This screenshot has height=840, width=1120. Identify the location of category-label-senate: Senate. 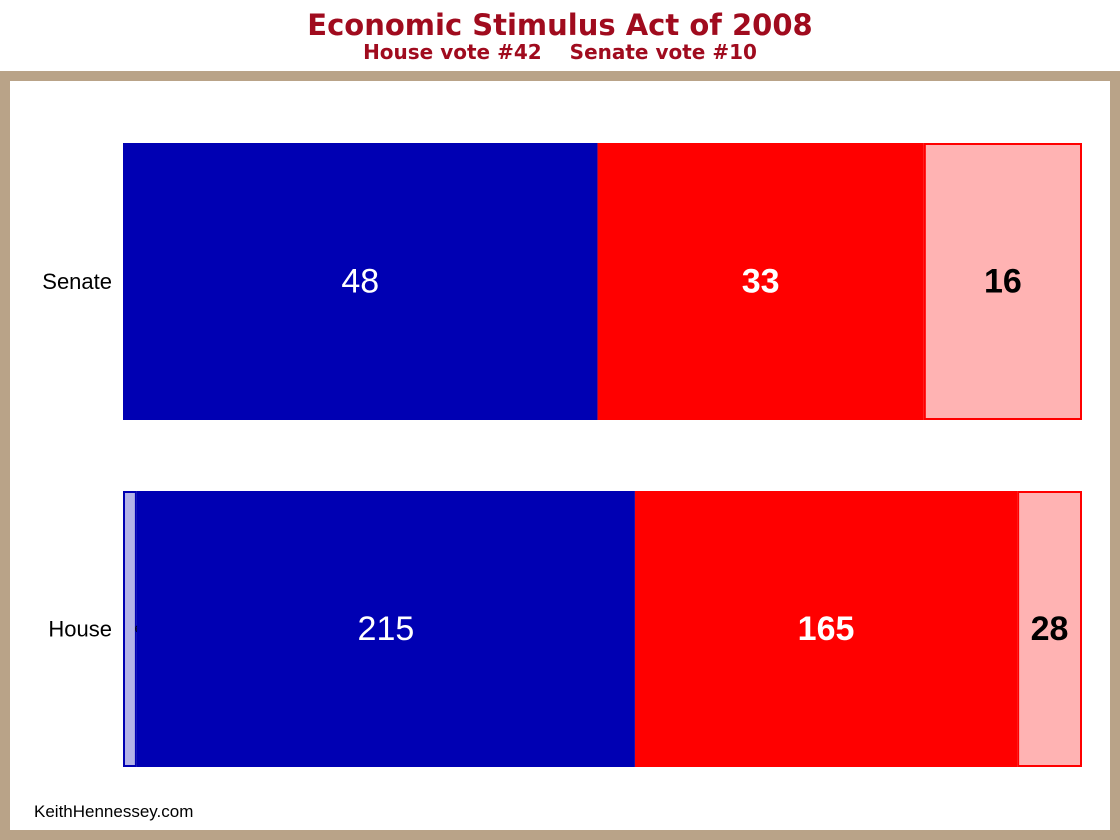
(77, 281).